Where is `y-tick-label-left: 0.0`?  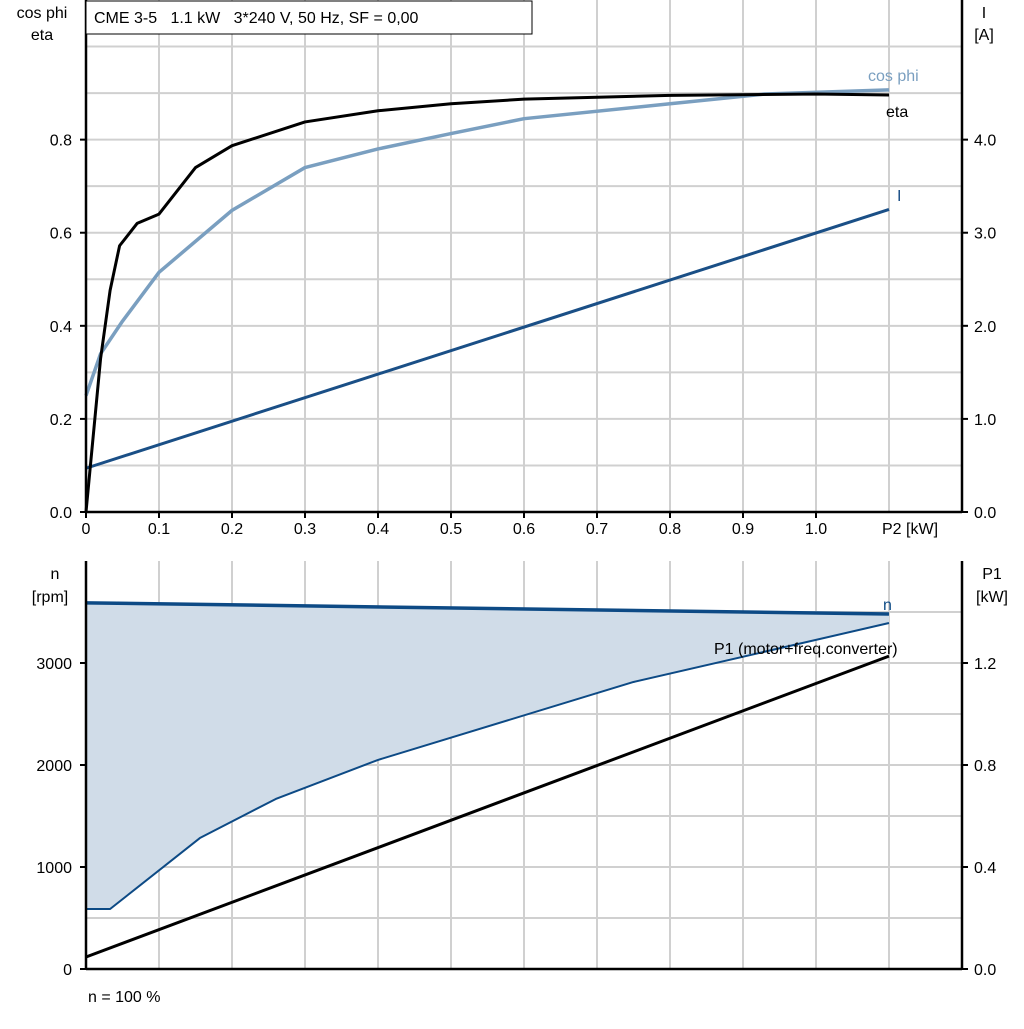 y-tick-label-left: 0.0 is located at coordinates (61, 513).